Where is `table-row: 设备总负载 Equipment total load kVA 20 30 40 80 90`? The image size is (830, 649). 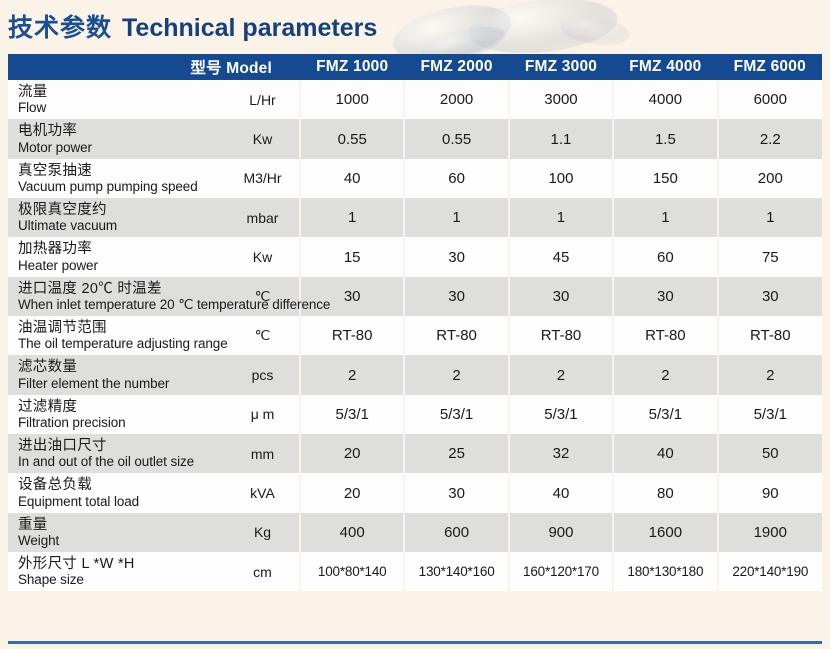 table-row: 设备总负载 Equipment total load kVA 20 30 40 80 90 is located at coordinates (415, 493).